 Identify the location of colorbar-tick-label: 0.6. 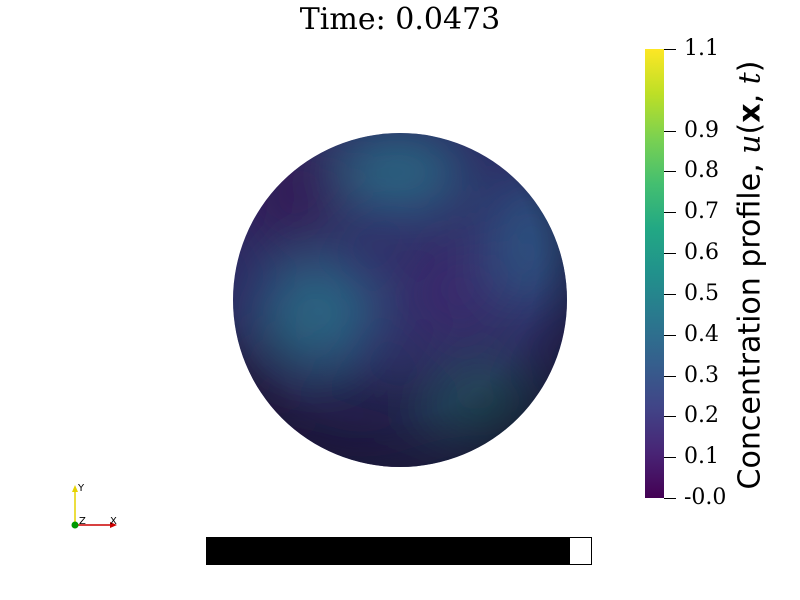
(701, 252).